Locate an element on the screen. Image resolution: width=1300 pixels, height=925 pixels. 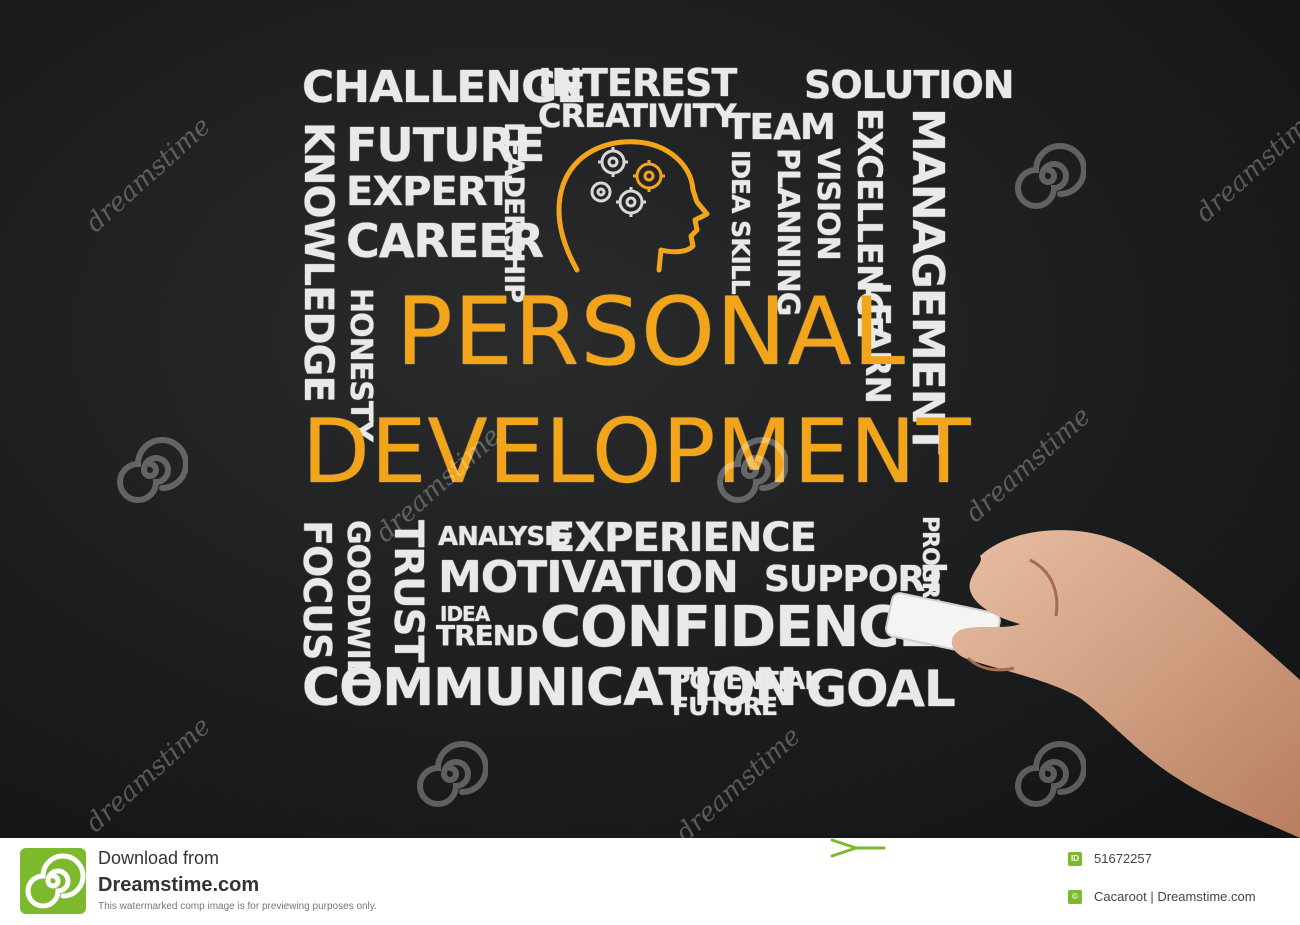
word-interest: INTEREST is located at coordinates (637, 83).